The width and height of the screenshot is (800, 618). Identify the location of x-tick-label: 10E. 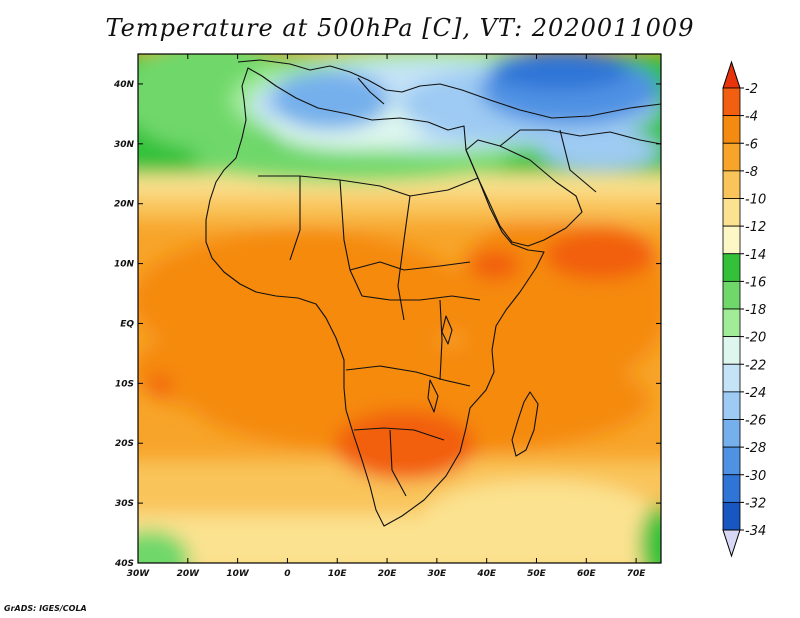
(338, 574).